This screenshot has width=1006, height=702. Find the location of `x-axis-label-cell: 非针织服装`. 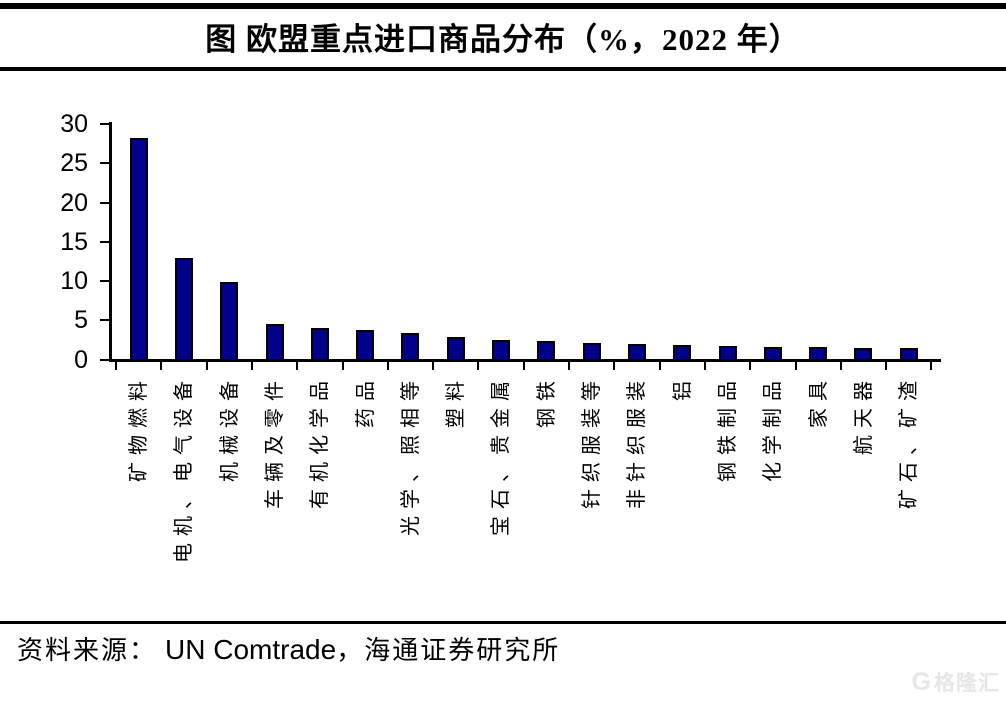

x-axis-label-cell: 非针织服装 is located at coordinates (636, 494).